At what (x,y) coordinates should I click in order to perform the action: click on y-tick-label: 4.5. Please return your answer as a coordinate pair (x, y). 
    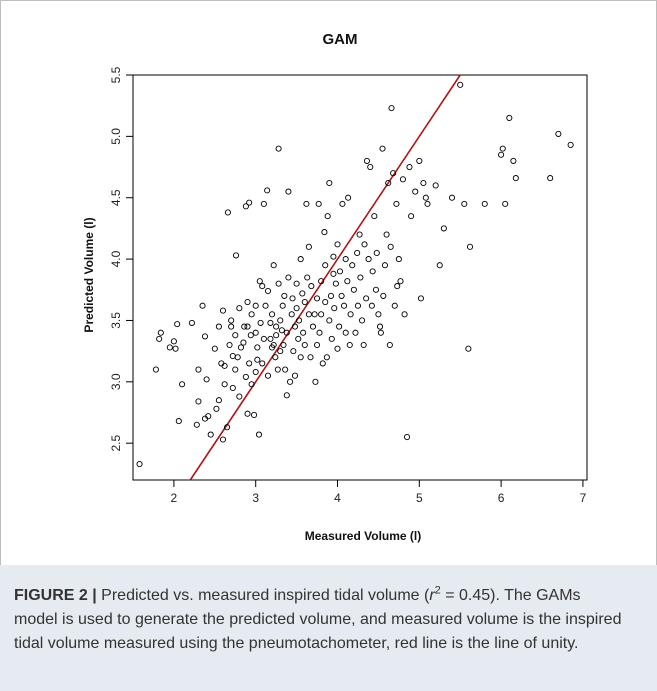
    Looking at the image, I should click on (116, 197).